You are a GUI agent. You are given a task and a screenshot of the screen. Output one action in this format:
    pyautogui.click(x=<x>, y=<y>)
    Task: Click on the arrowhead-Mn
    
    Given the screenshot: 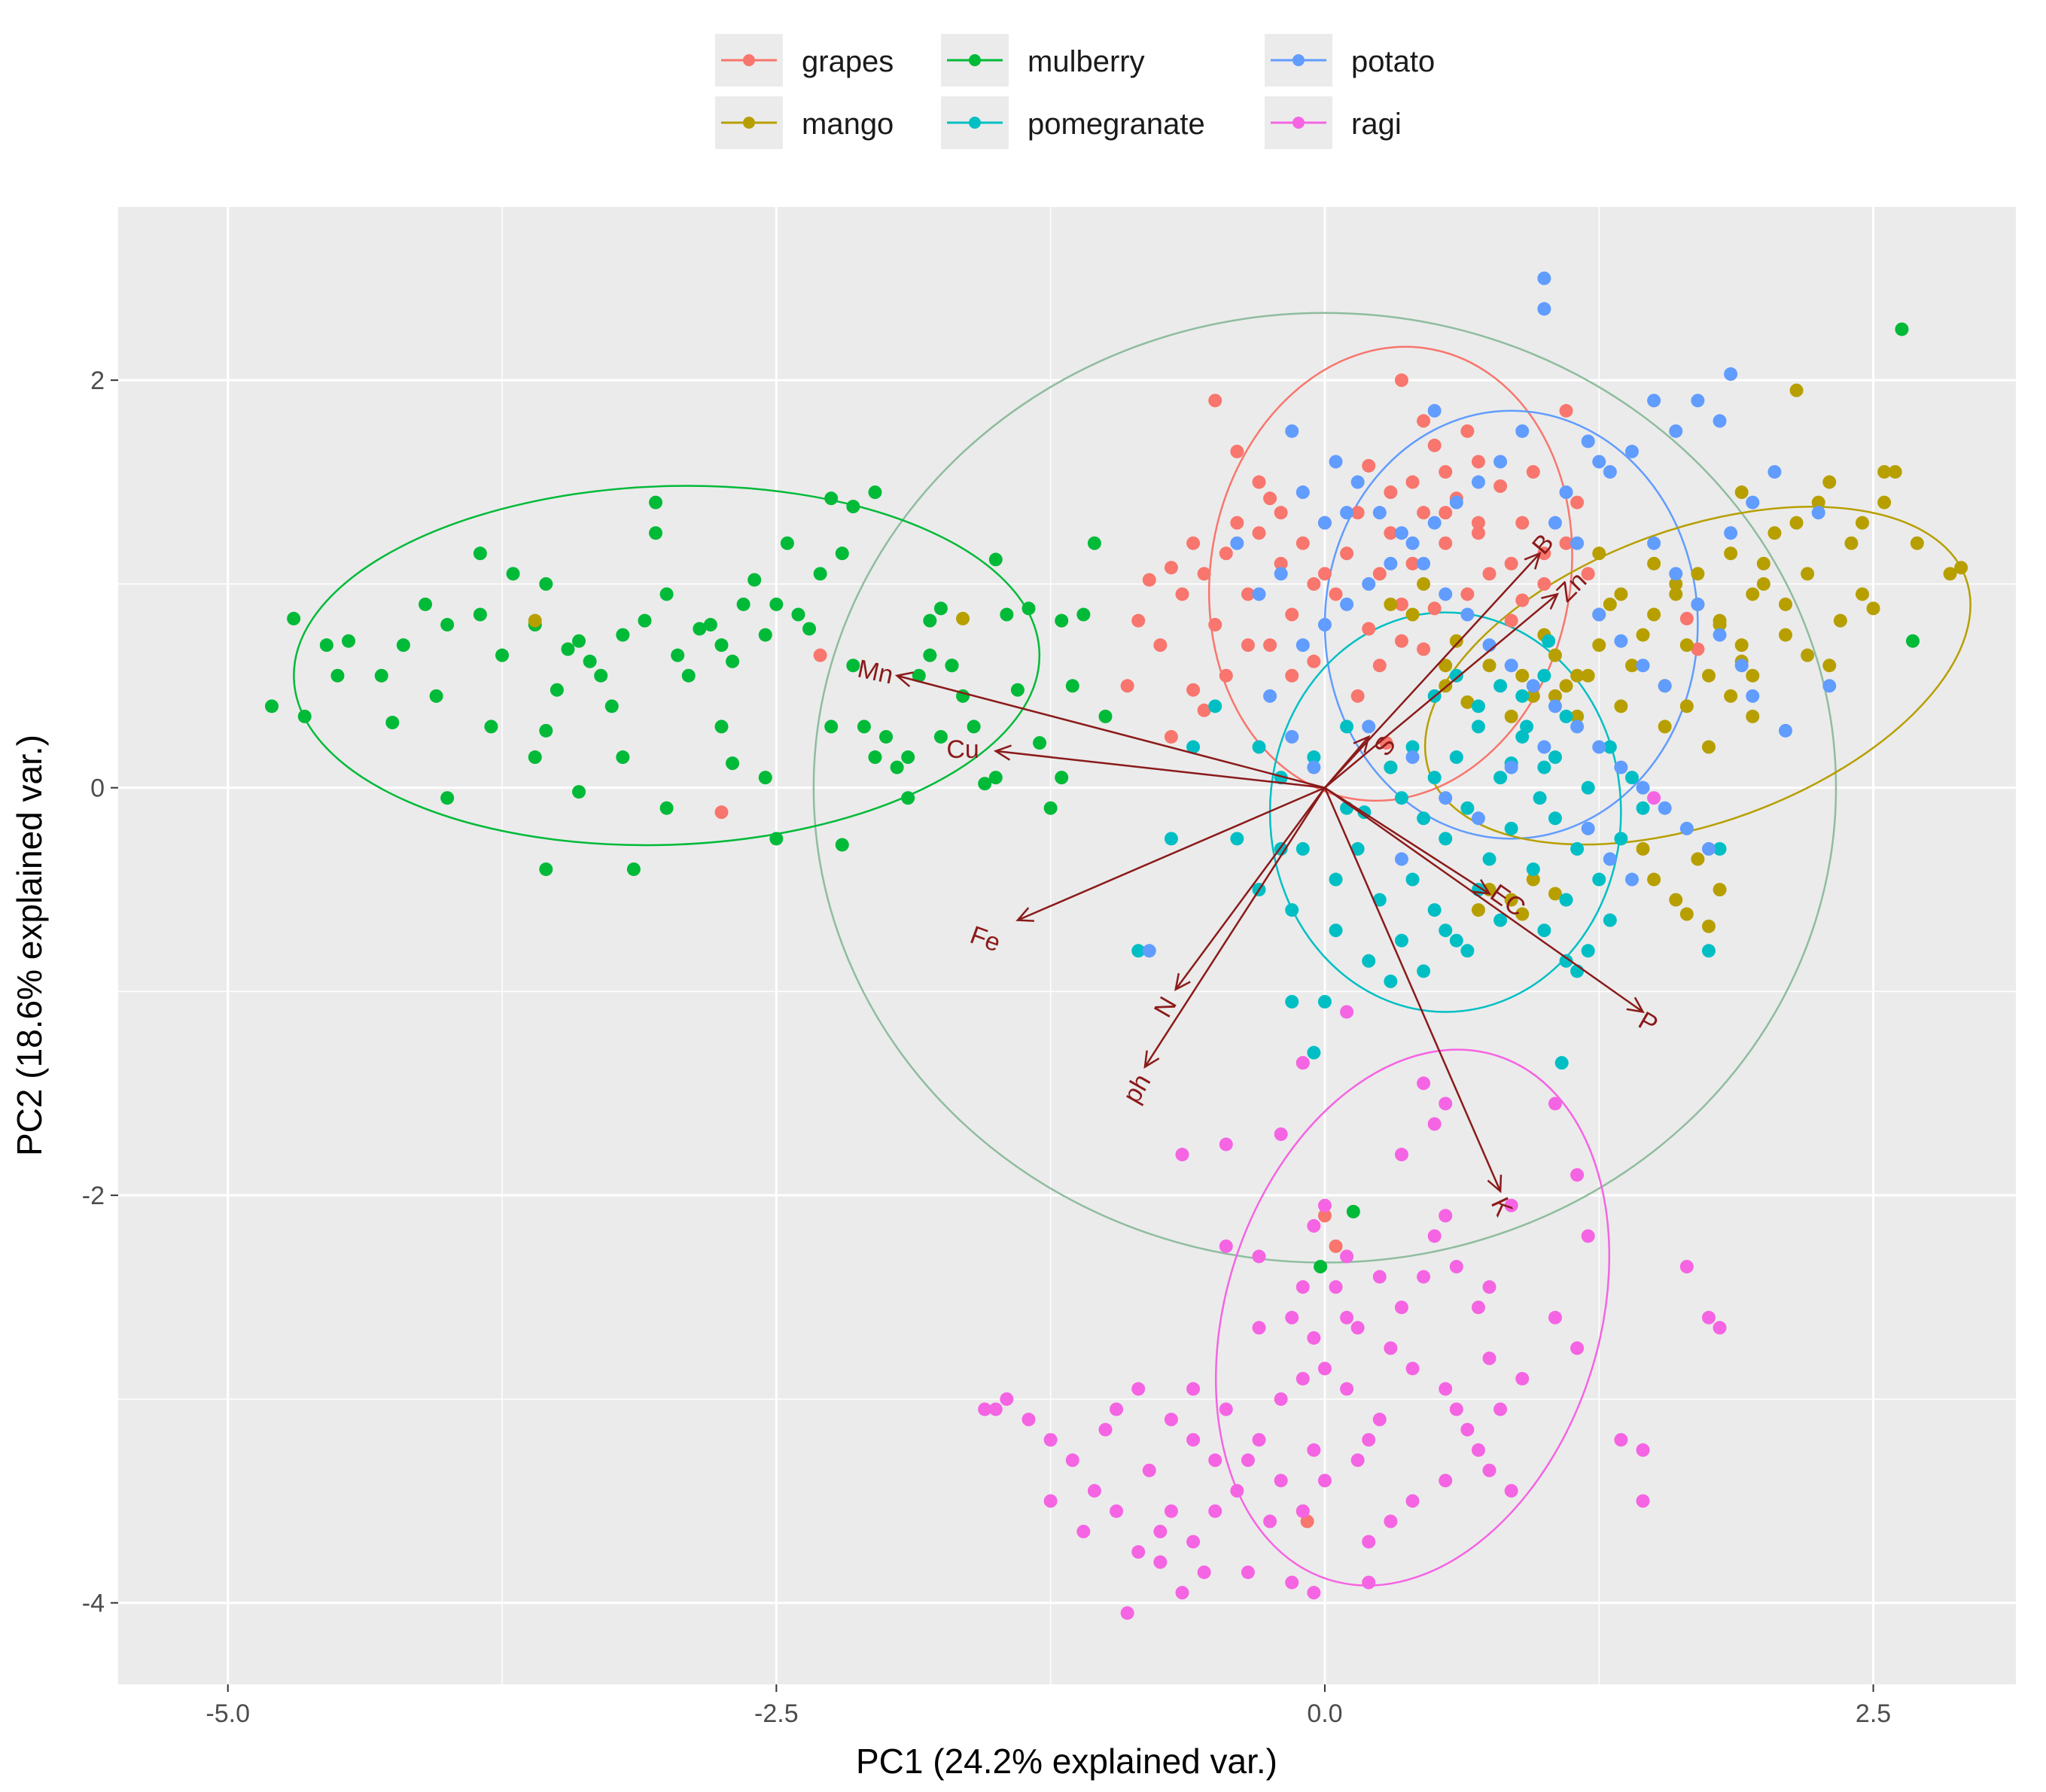 What is the action you would take?
    pyautogui.click(x=904, y=679)
    